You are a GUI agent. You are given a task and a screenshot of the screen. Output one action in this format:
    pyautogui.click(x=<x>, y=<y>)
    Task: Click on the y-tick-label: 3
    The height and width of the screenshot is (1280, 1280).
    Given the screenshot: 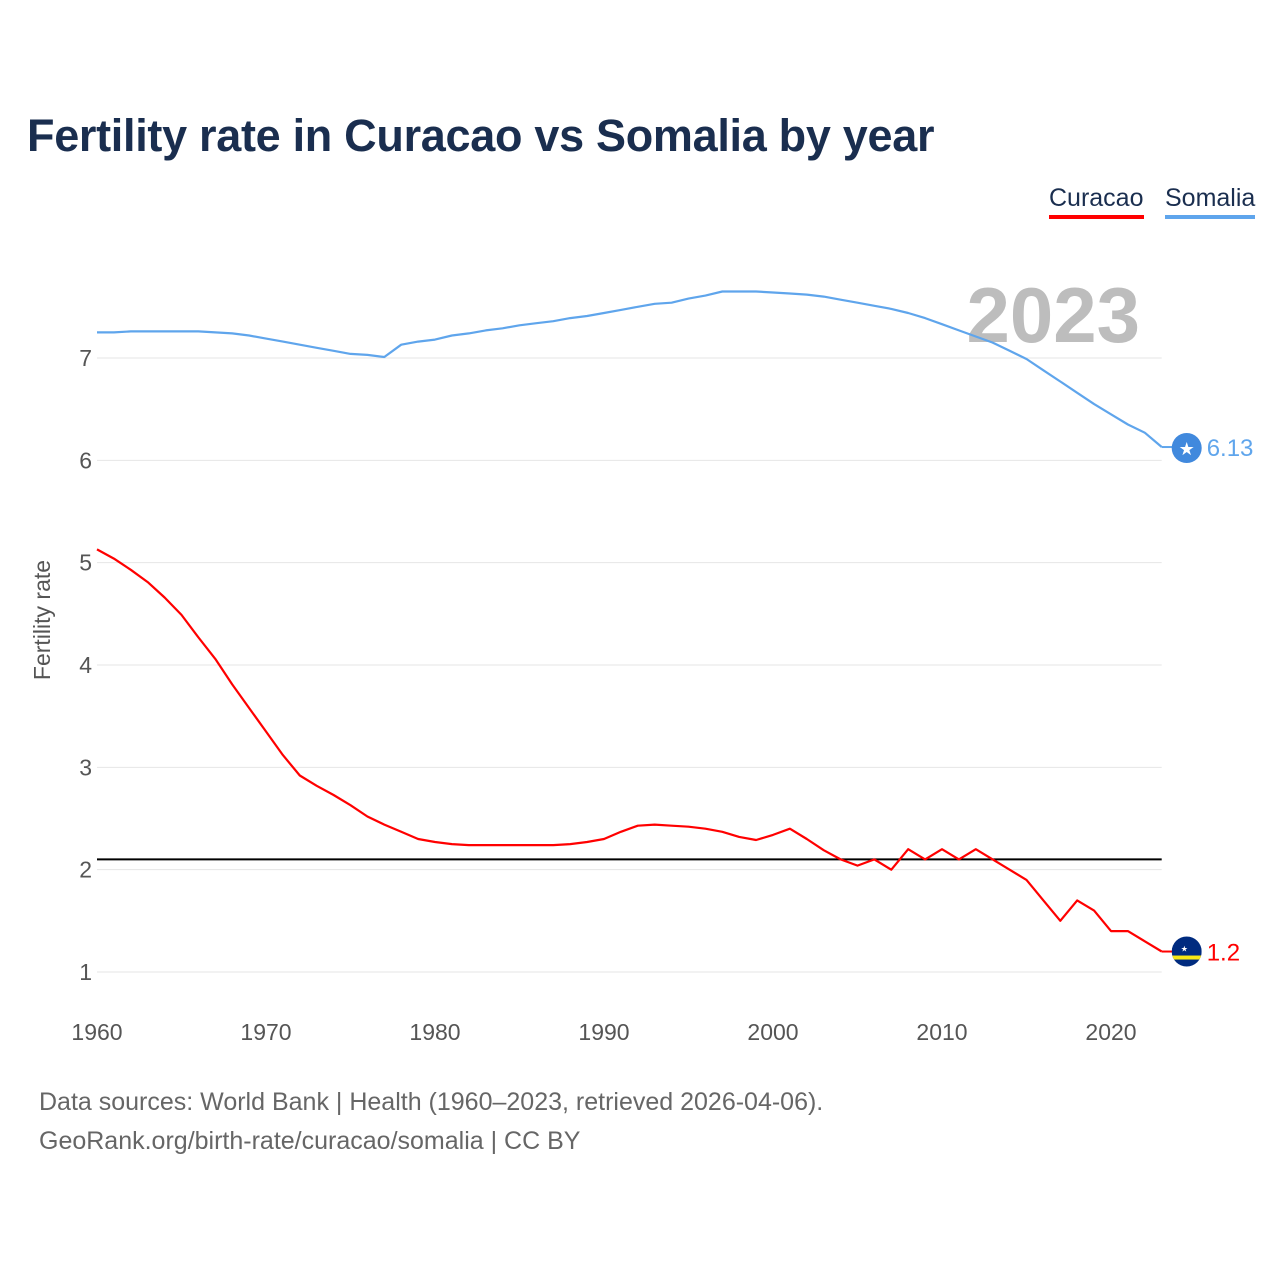 What is the action you would take?
    pyautogui.click(x=85, y=767)
    